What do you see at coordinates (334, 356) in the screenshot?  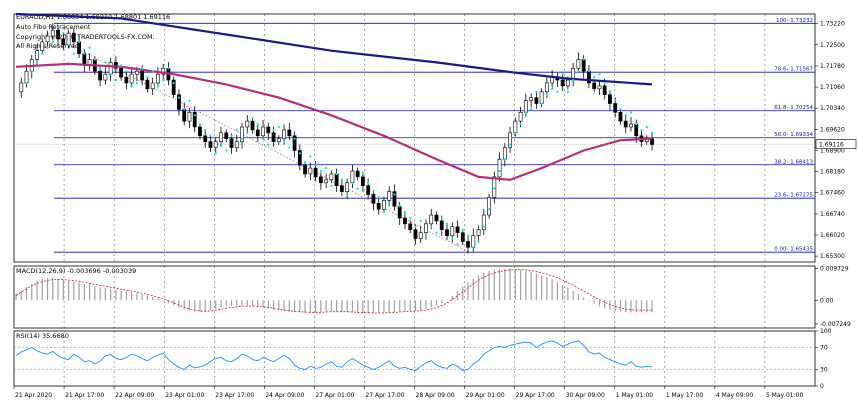 I see `rsi-line` at bounding box center [334, 356].